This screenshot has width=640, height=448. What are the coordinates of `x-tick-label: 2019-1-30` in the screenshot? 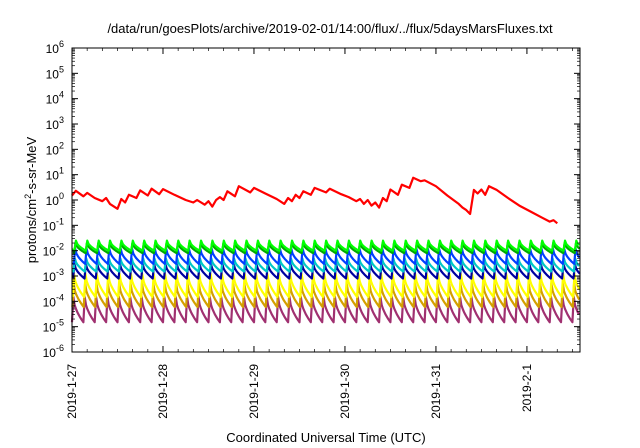 It's located at (345, 391).